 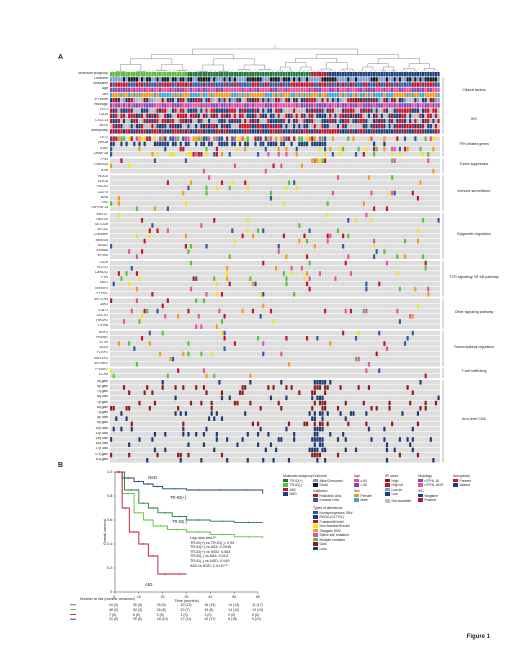 What do you see at coordinates (363, 496) in the screenshot?
I see `legend-sex: Sex Female Male` at bounding box center [363, 496].